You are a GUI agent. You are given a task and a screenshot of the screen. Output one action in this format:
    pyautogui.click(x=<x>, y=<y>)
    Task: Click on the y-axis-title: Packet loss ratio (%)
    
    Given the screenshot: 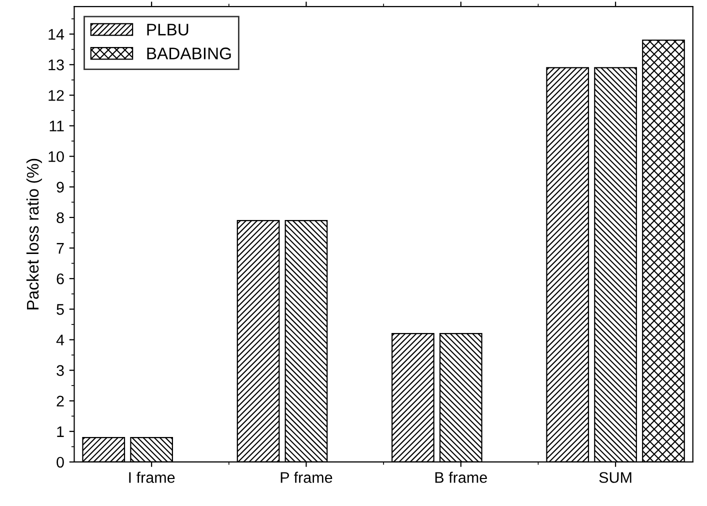 What is the action you would take?
    pyautogui.click(x=34, y=234)
    